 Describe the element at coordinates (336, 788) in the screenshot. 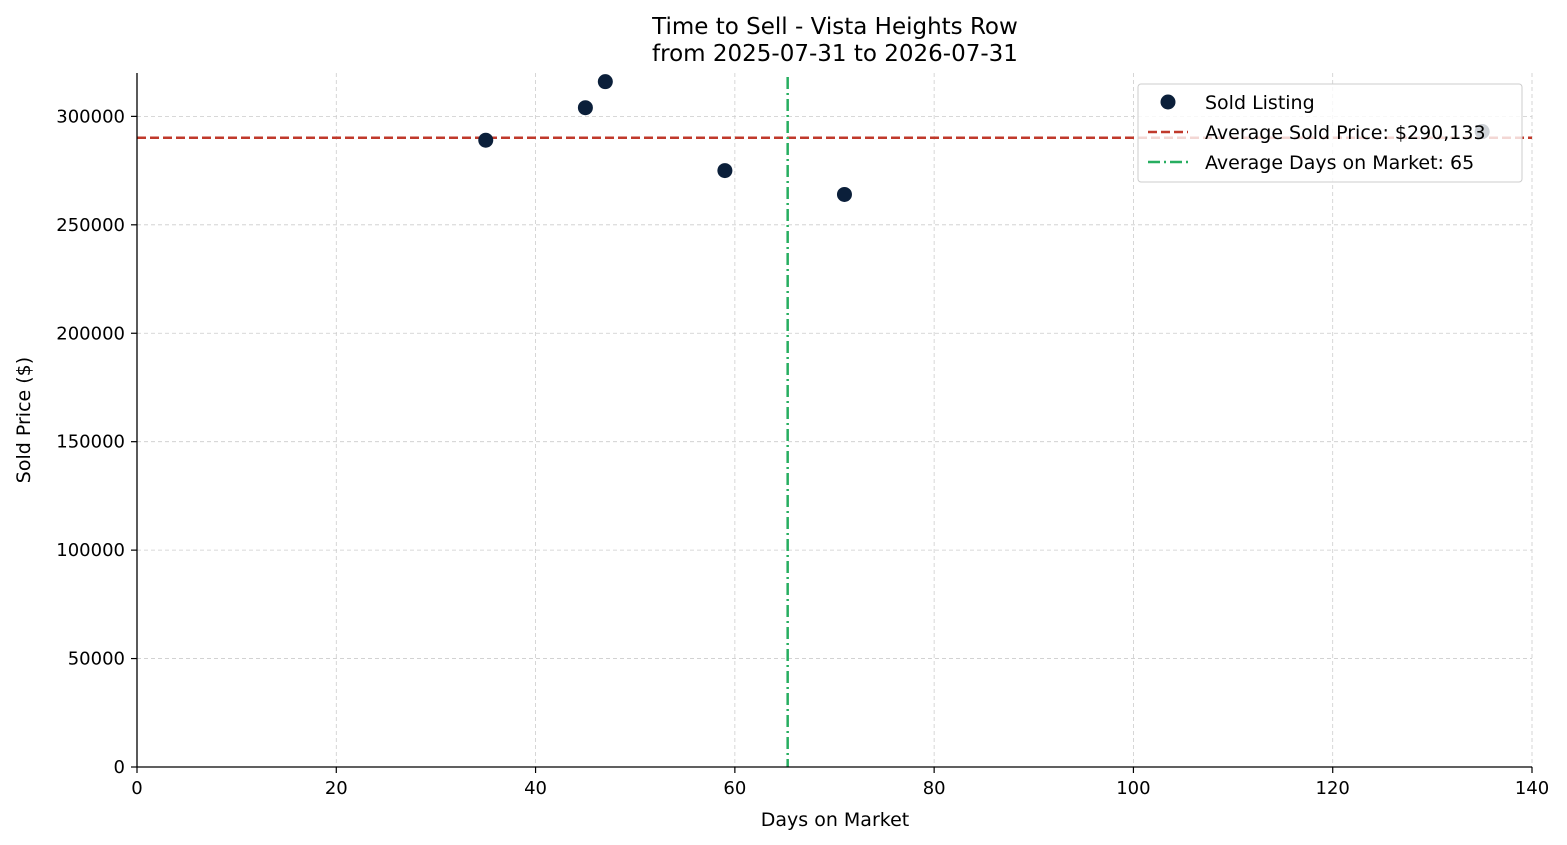

I see `x-tick-label: 20` at that location.